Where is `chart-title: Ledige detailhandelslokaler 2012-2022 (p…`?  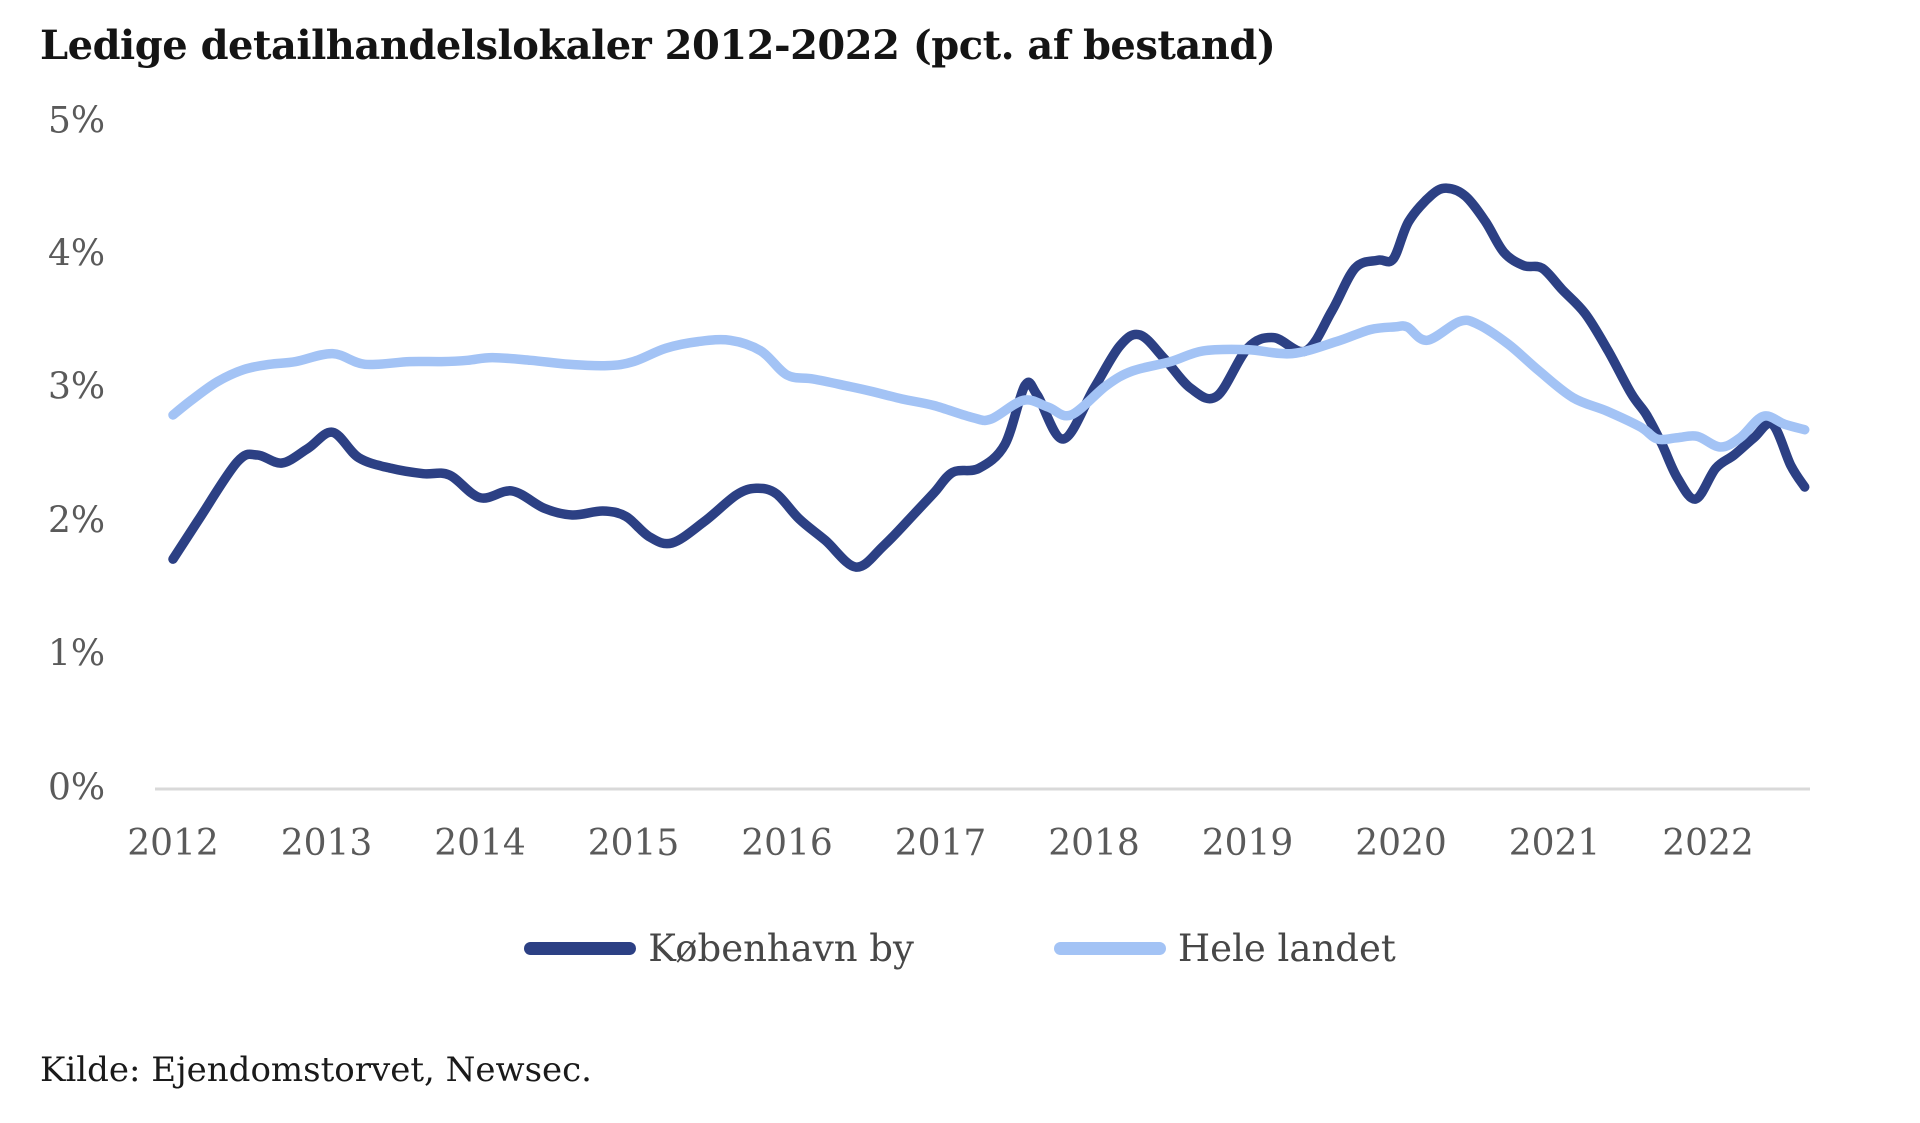 chart-title: Ledige detailhandelslokaler 2012-2022 (p… is located at coordinates (658, 45).